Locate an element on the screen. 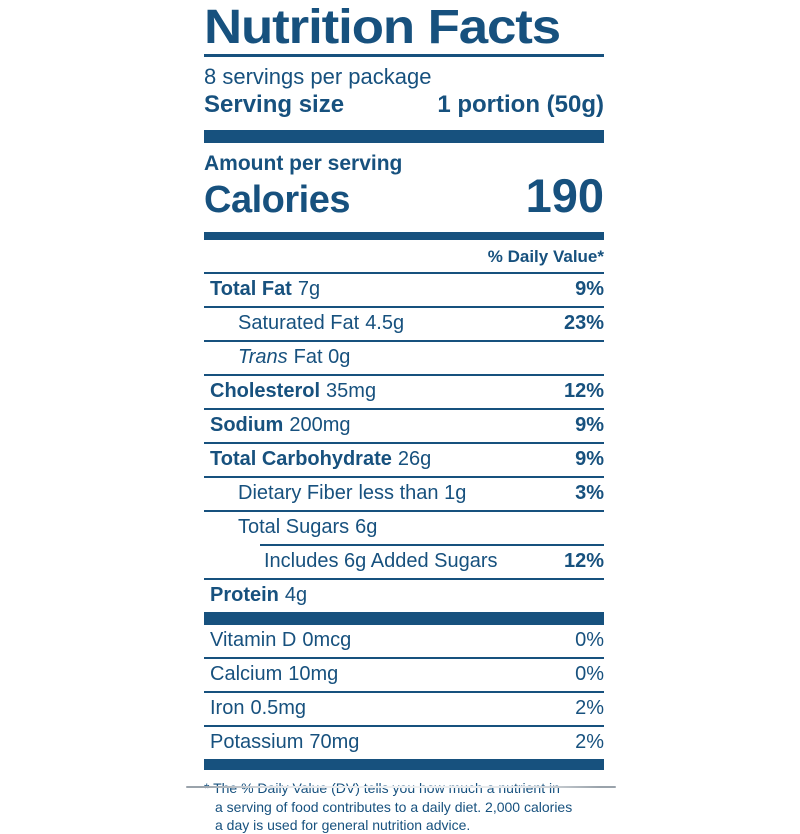  vitamin-row-potassium: Potassium 70mg 2% is located at coordinates (404, 742).